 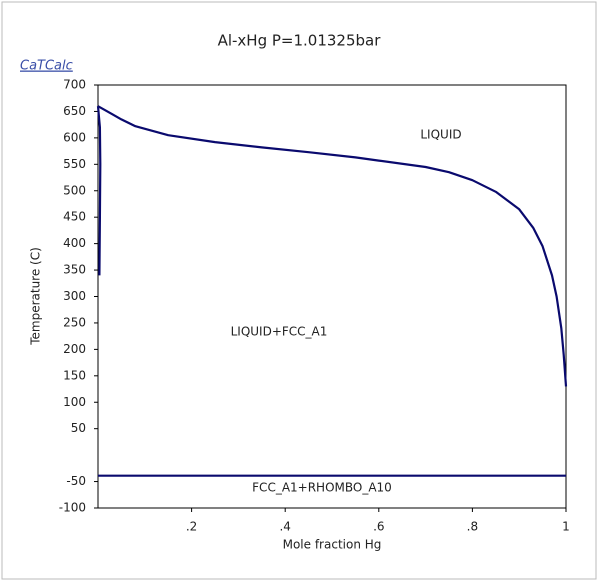 I want to click on y-tick-label: 50, so click(x=78, y=428).